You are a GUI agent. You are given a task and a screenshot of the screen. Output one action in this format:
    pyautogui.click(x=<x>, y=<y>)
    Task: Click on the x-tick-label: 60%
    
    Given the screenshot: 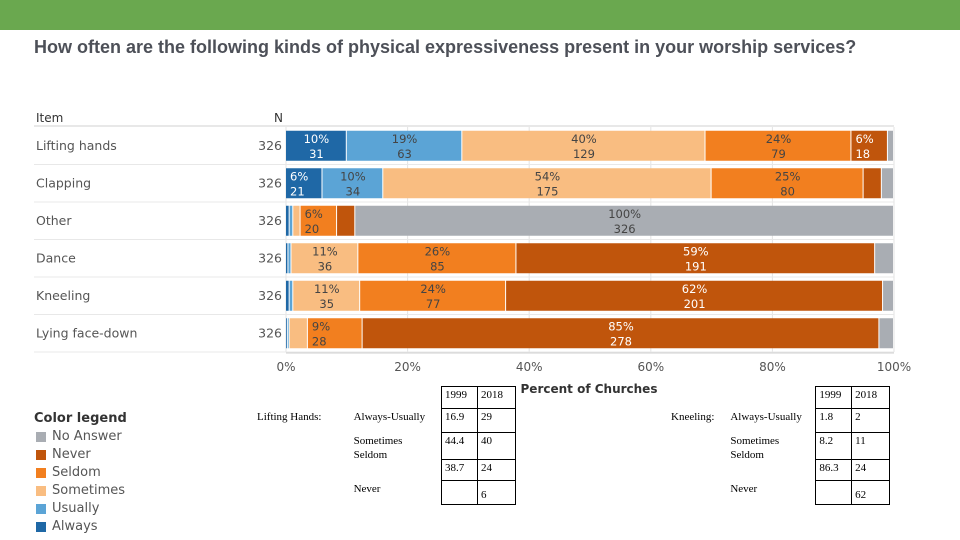 What is the action you would take?
    pyautogui.click(x=650, y=367)
    